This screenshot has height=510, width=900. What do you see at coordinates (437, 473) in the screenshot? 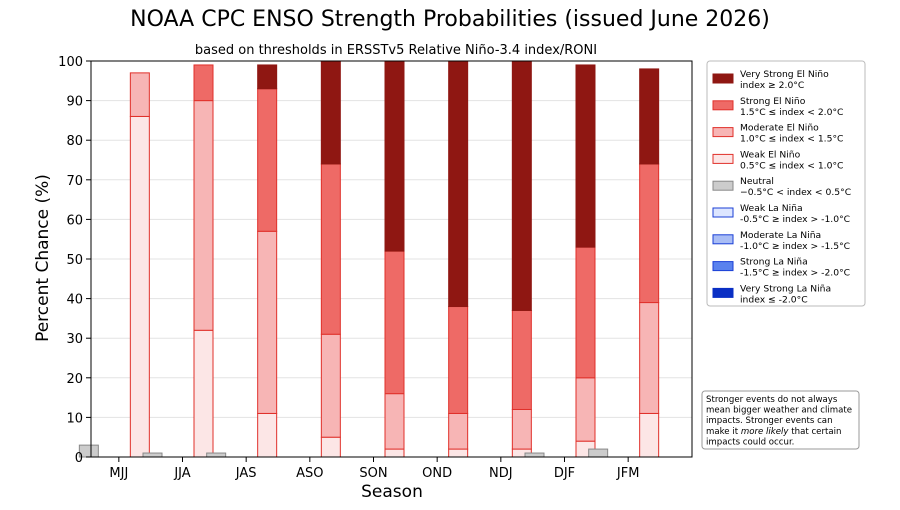
I see `x-tick-label: OND` at bounding box center [437, 473].